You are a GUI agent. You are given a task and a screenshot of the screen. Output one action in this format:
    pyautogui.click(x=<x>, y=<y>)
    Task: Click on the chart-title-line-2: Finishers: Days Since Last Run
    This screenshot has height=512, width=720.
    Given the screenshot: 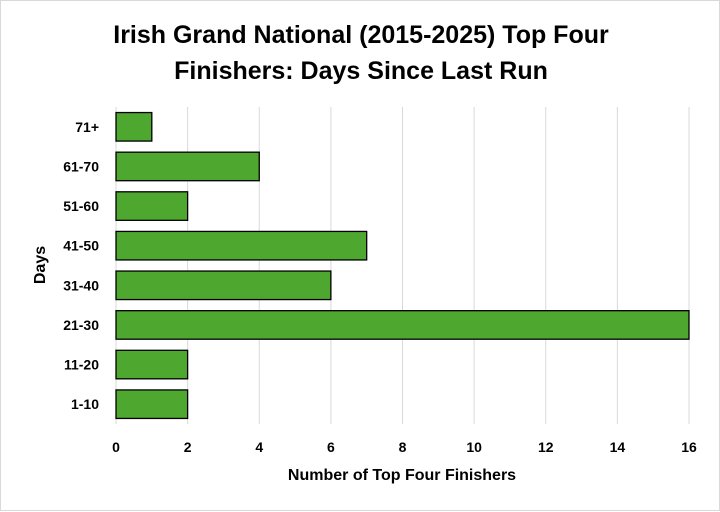 What is the action you would take?
    pyautogui.click(x=361, y=71)
    